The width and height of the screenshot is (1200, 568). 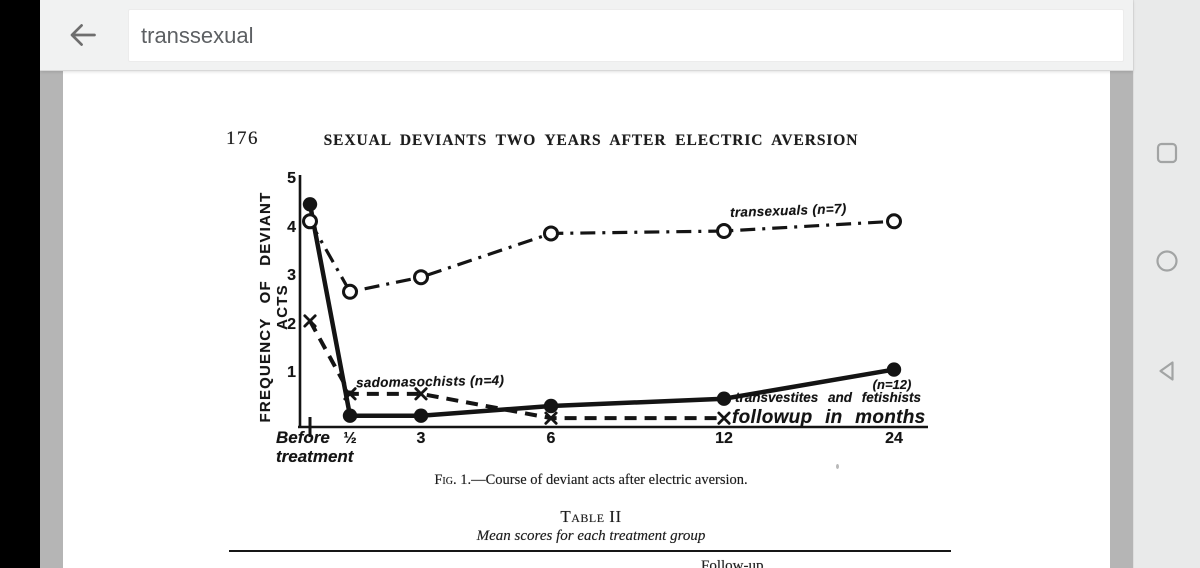 What do you see at coordinates (590, 551) in the screenshot?
I see `table-top-rule` at bounding box center [590, 551].